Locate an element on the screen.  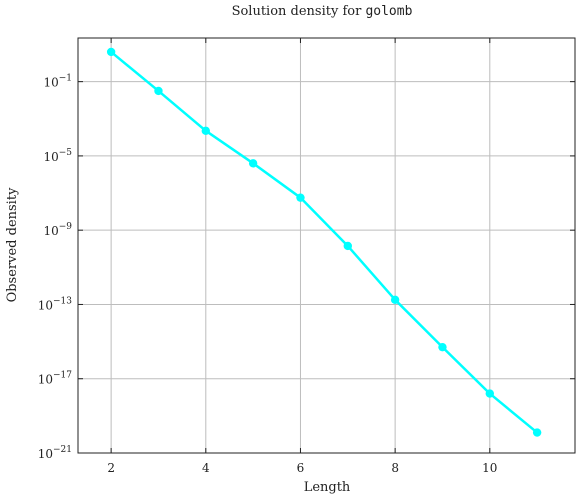
y-tick-label: 10⁻¹³ is located at coordinates (55, 304).